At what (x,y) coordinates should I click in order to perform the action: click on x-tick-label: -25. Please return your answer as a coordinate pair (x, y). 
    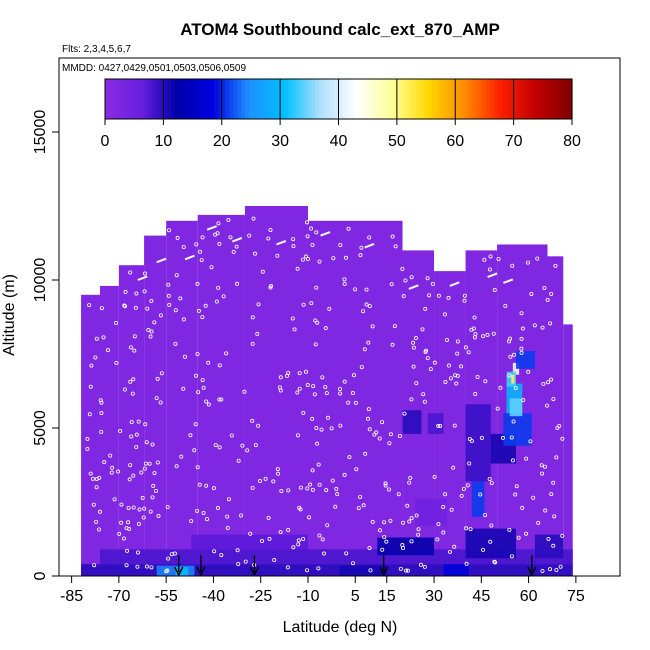
    Looking at the image, I should click on (260, 596).